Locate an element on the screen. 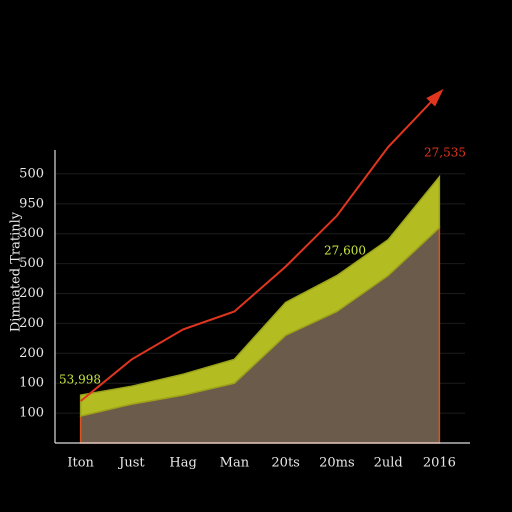 Image resolution: width=512 pixels, height=512 pixels. x-tick-label: 20ms is located at coordinates (337, 463).